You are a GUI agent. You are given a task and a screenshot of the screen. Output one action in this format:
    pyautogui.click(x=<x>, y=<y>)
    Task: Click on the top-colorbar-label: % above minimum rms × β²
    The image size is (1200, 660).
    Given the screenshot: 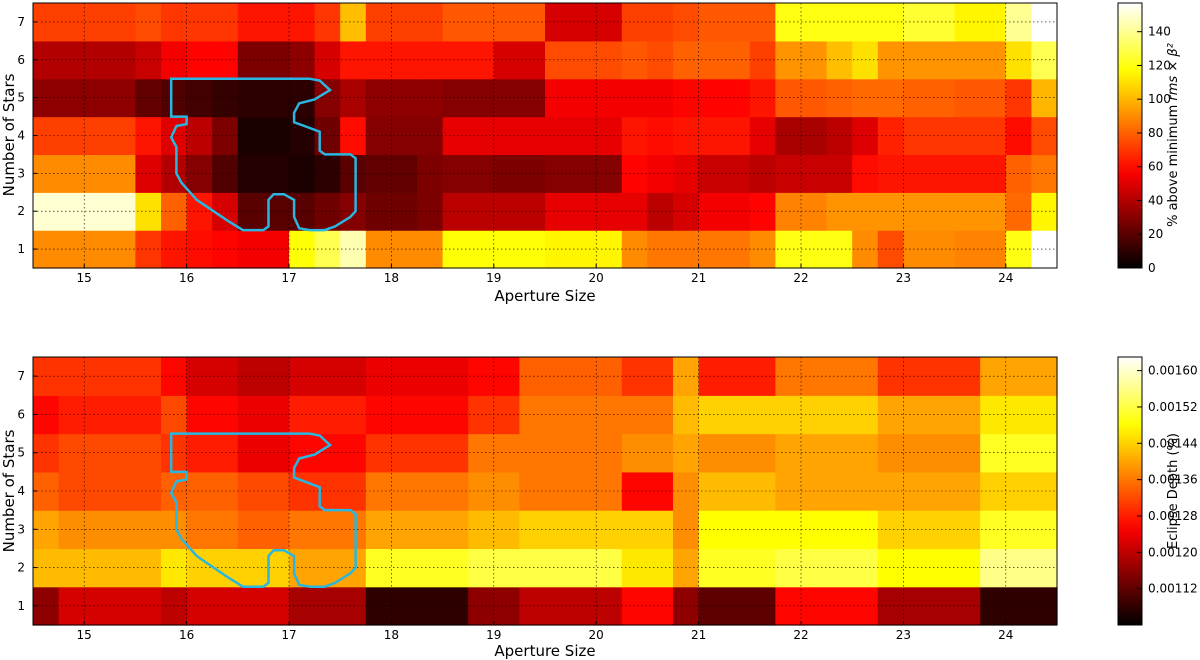 What is the action you would take?
    pyautogui.click(x=1173, y=135)
    